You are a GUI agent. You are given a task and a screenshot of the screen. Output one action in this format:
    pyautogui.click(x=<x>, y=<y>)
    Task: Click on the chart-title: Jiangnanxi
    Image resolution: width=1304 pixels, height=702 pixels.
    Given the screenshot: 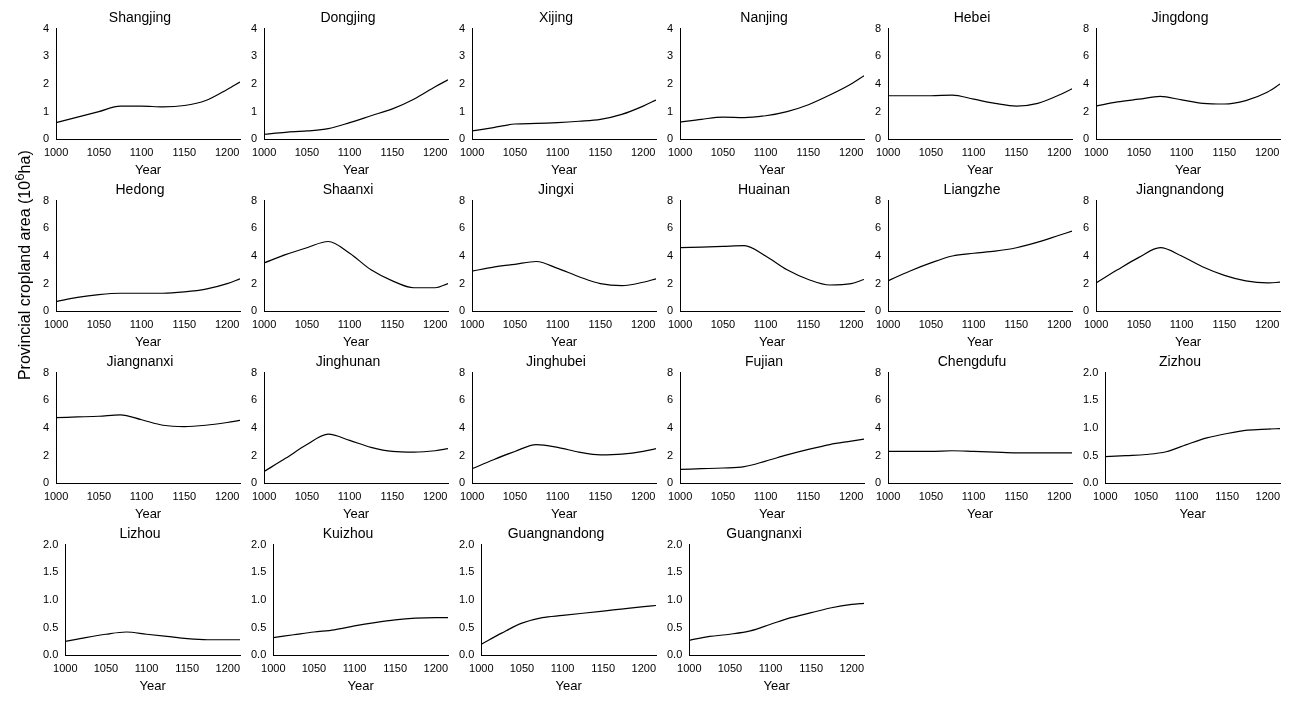 What is the action you would take?
    pyautogui.click(x=140, y=361)
    